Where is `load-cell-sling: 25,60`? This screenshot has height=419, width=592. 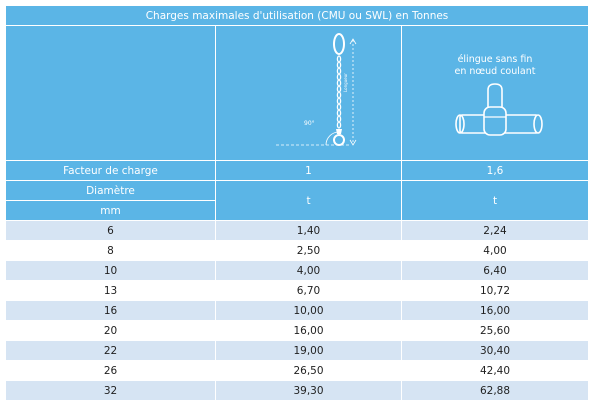 load-cell-sling: 25,60 is located at coordinates (495, 330).